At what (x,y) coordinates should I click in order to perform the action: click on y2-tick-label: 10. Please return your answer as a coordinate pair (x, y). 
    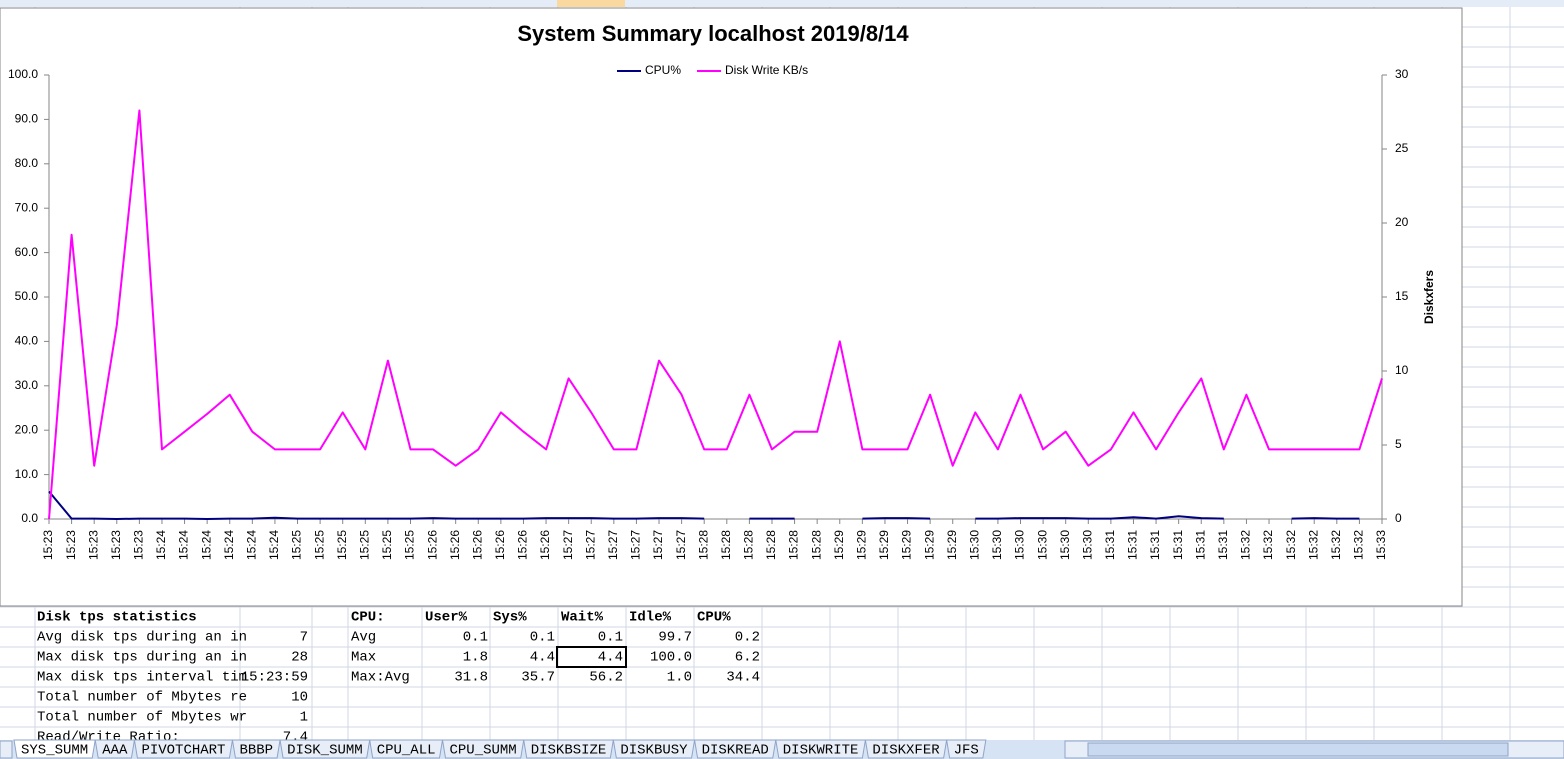
    Looking at the image, I should click on (1402, 370).